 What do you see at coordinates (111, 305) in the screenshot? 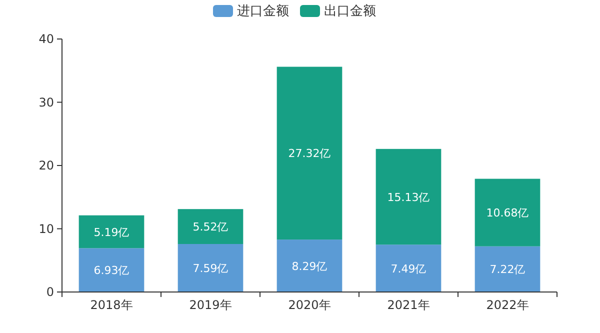
I see `x-tick-label: 2018年` at bounding box center [111, 305].